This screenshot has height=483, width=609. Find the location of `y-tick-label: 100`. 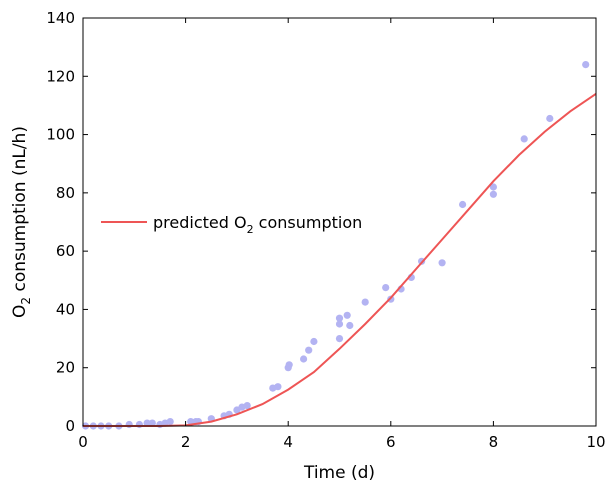

y-tick-label: 100 is located at coordinates (60, 135).